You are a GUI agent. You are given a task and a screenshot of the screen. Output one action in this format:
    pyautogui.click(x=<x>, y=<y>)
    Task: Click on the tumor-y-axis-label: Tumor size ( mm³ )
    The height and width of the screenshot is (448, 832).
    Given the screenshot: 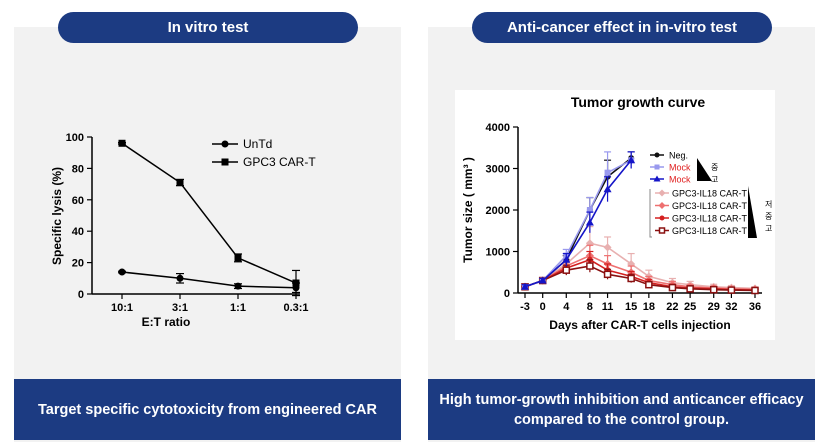 What is the action you would take?
    pyautogui.click(x=468, y=210)
    